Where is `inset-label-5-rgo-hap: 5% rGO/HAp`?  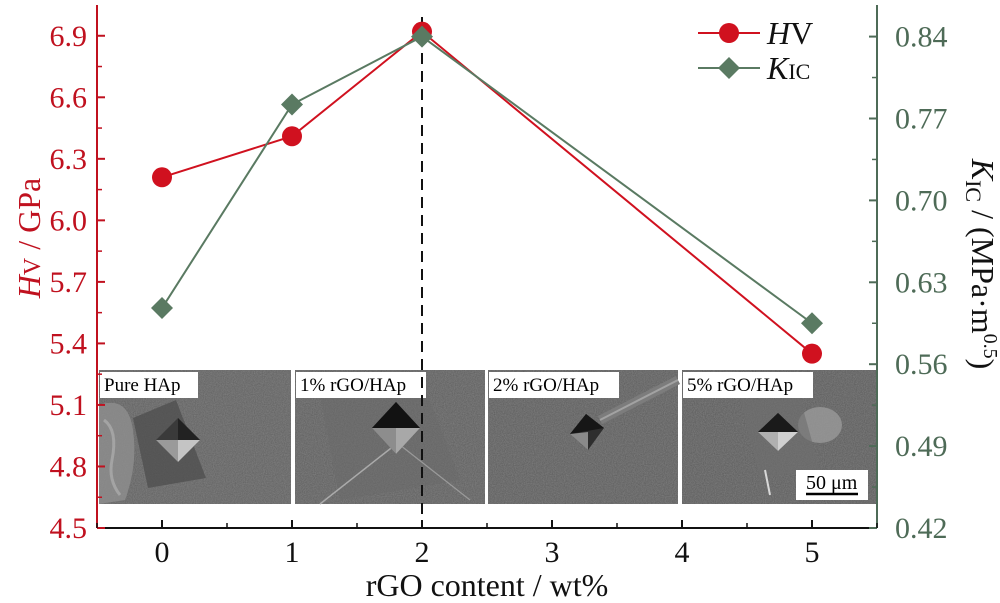
inset-label-5-rgo-hap: 5% rGO/HAp is located at coordinates (740, 385).